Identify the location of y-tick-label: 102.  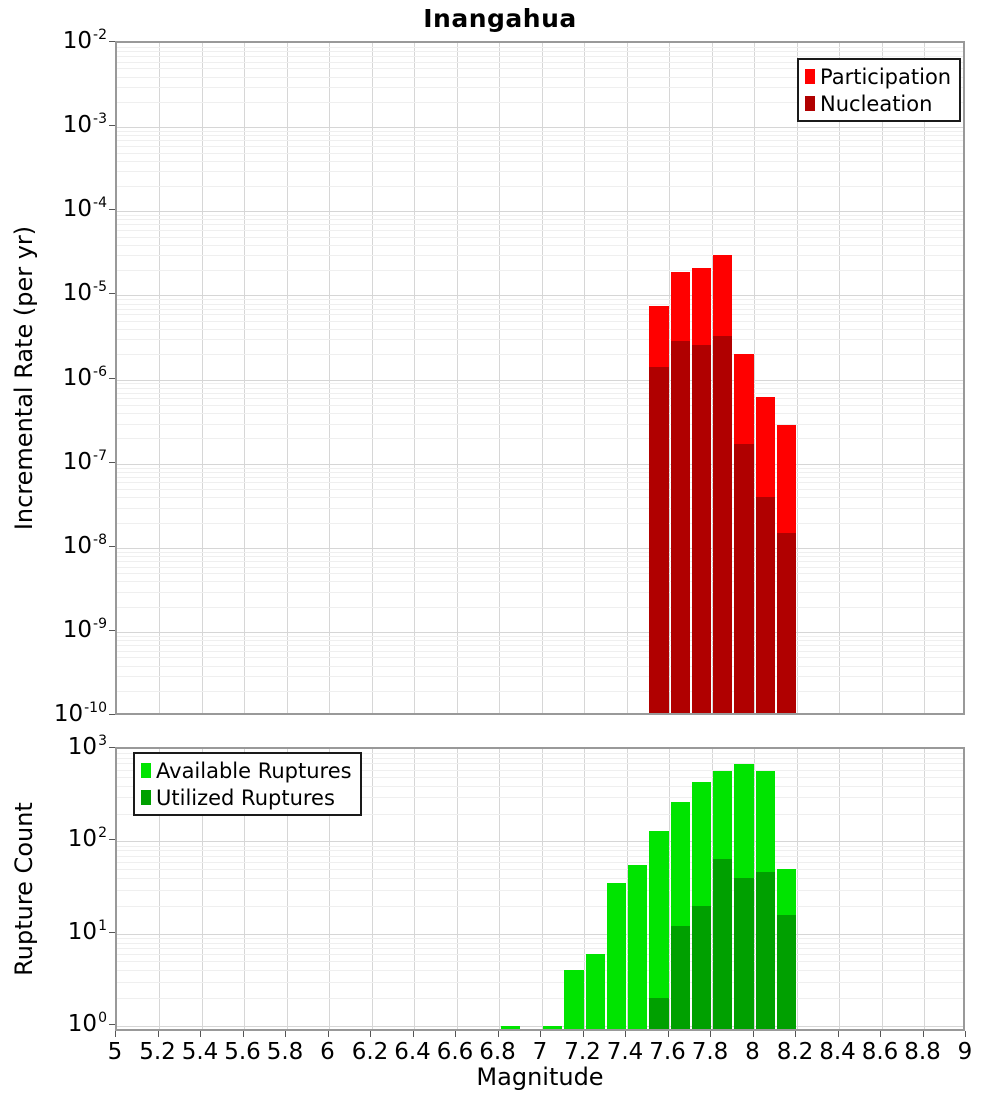
(65, 840).